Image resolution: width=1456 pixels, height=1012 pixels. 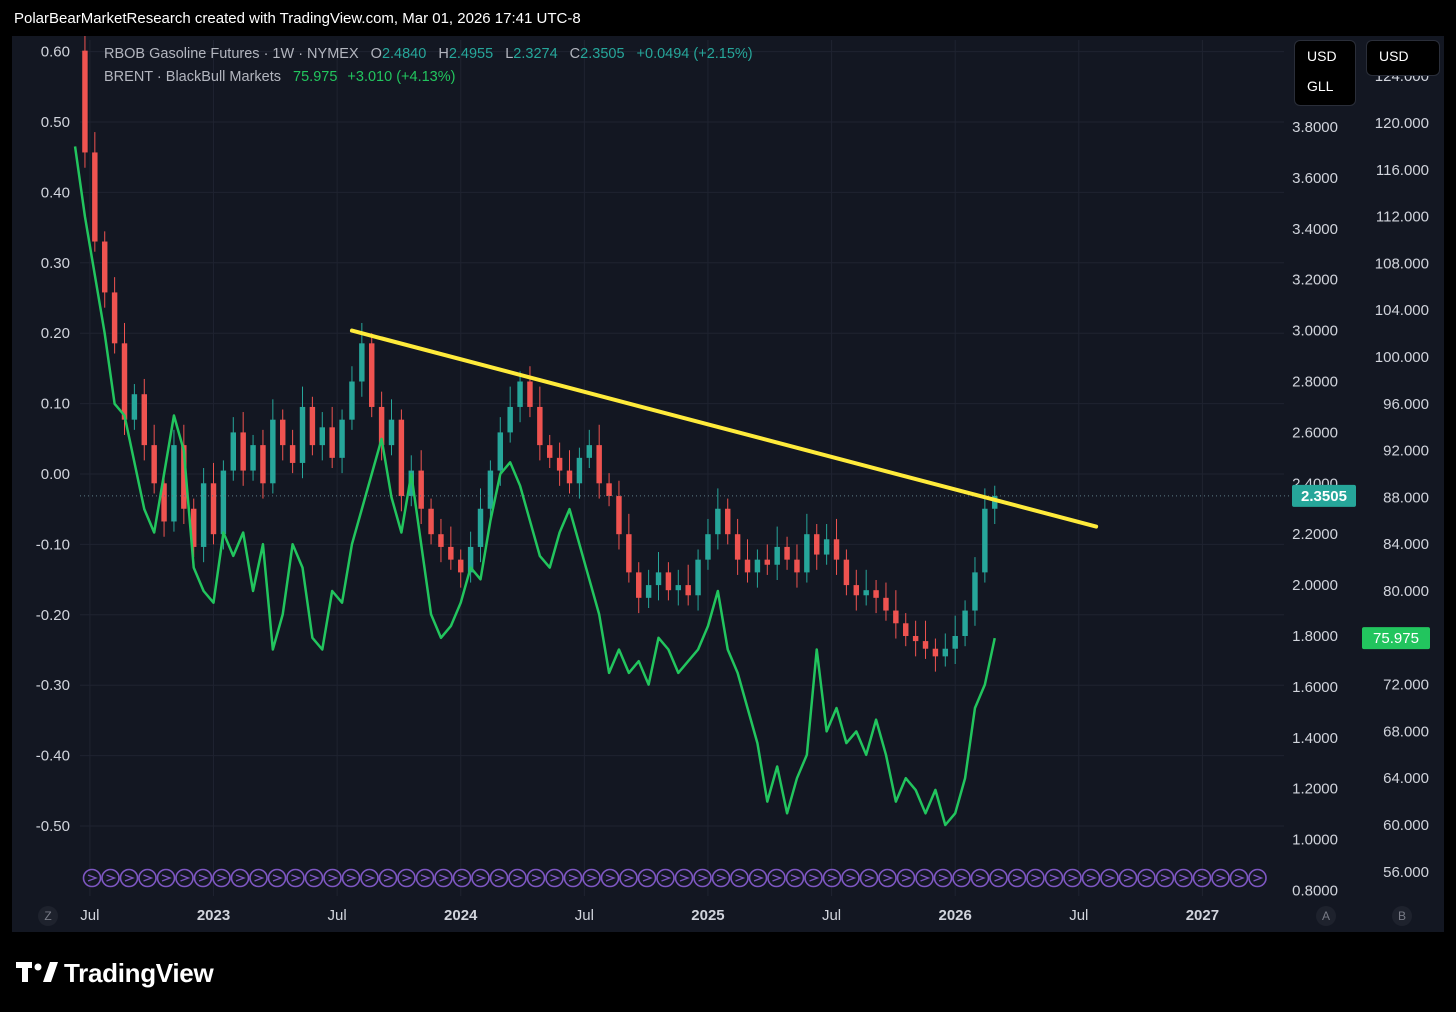 What do you see at coordinates (315, 77) in the screenshot?
I see `legend-brent-last: 75.975` at bounding box center [315, 77].